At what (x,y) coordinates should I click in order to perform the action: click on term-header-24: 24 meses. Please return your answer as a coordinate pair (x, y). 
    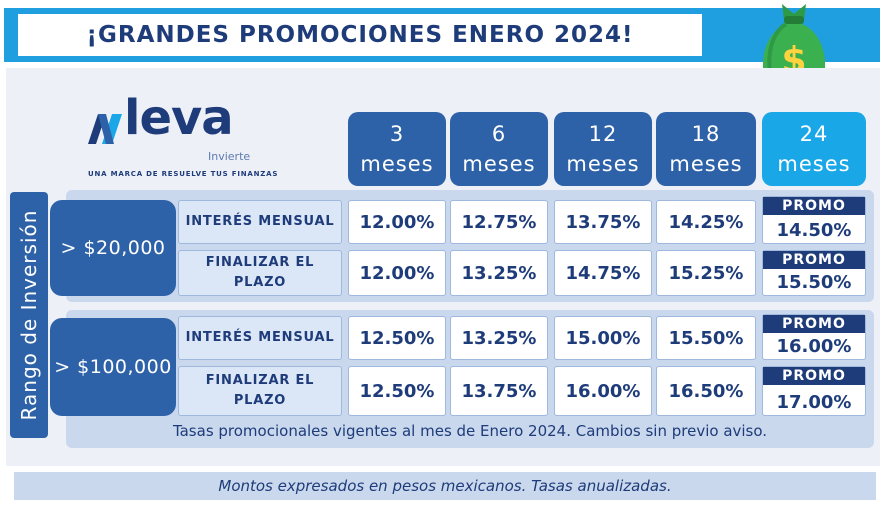
    Looking at the image, I should click on (814, 149).